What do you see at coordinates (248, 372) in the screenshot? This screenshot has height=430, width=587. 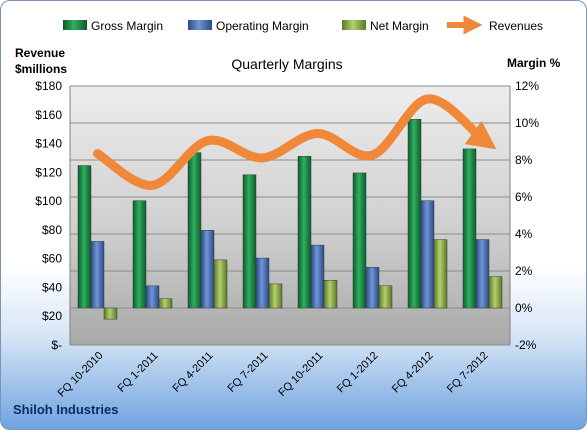 I see `x-tick-label: FQ 7-2011` at bounding box center [248, 372].